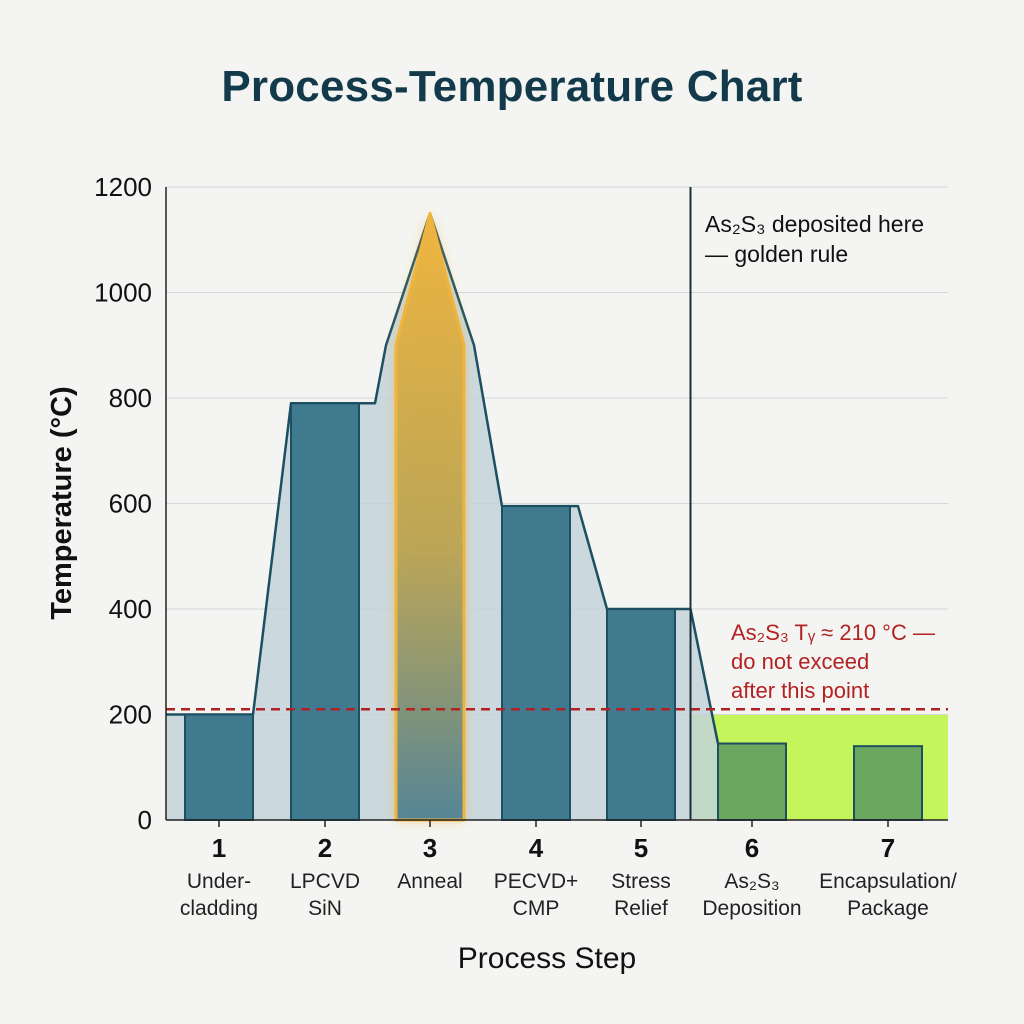 Image resolution: width=1024 pixels, height=1024 pixels. I want to click on chart-title: Process-Temperature Chart, so click(512, 86).